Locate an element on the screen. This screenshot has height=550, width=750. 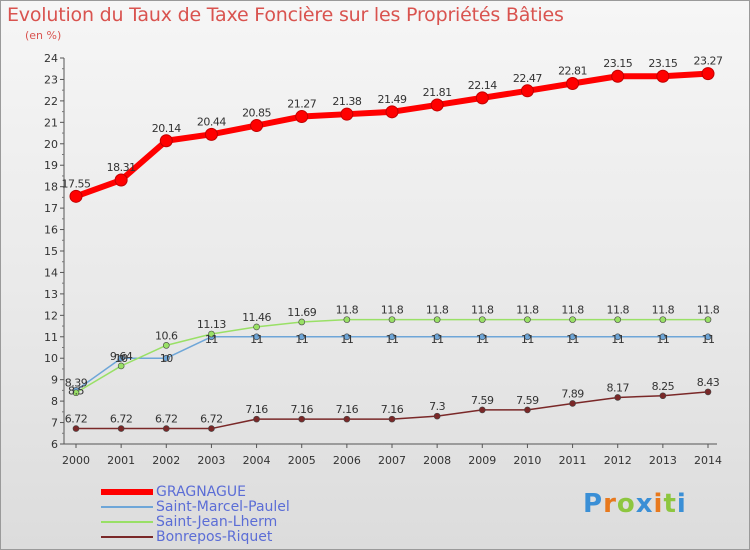
data-label: 22.14 is located at coordinates (482, 85).